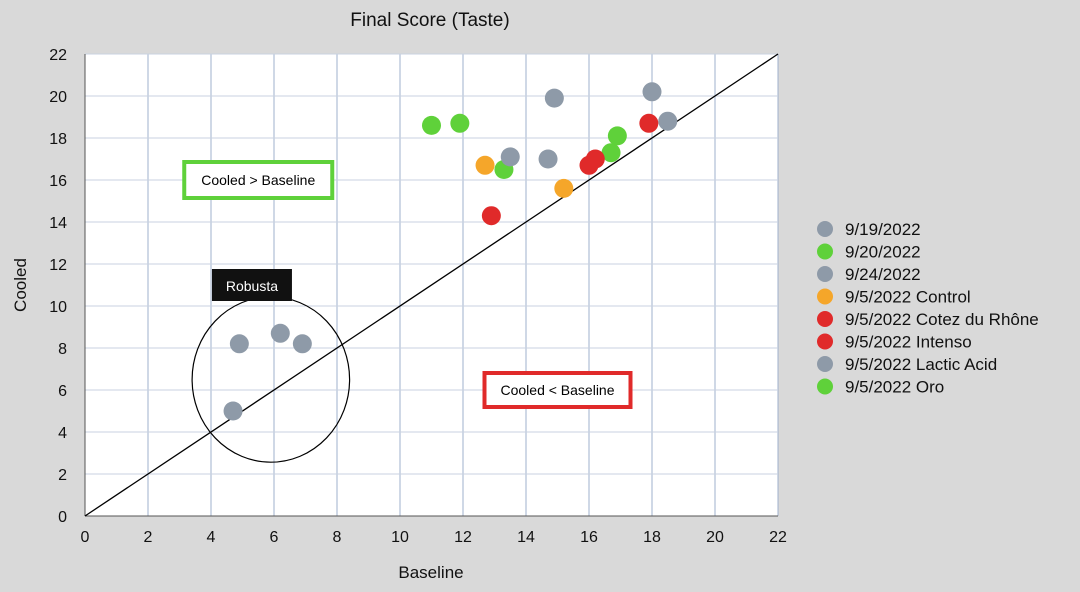 The image size is (1080, 592). I want to click on y-tick-label: 14, so click(58, 223).